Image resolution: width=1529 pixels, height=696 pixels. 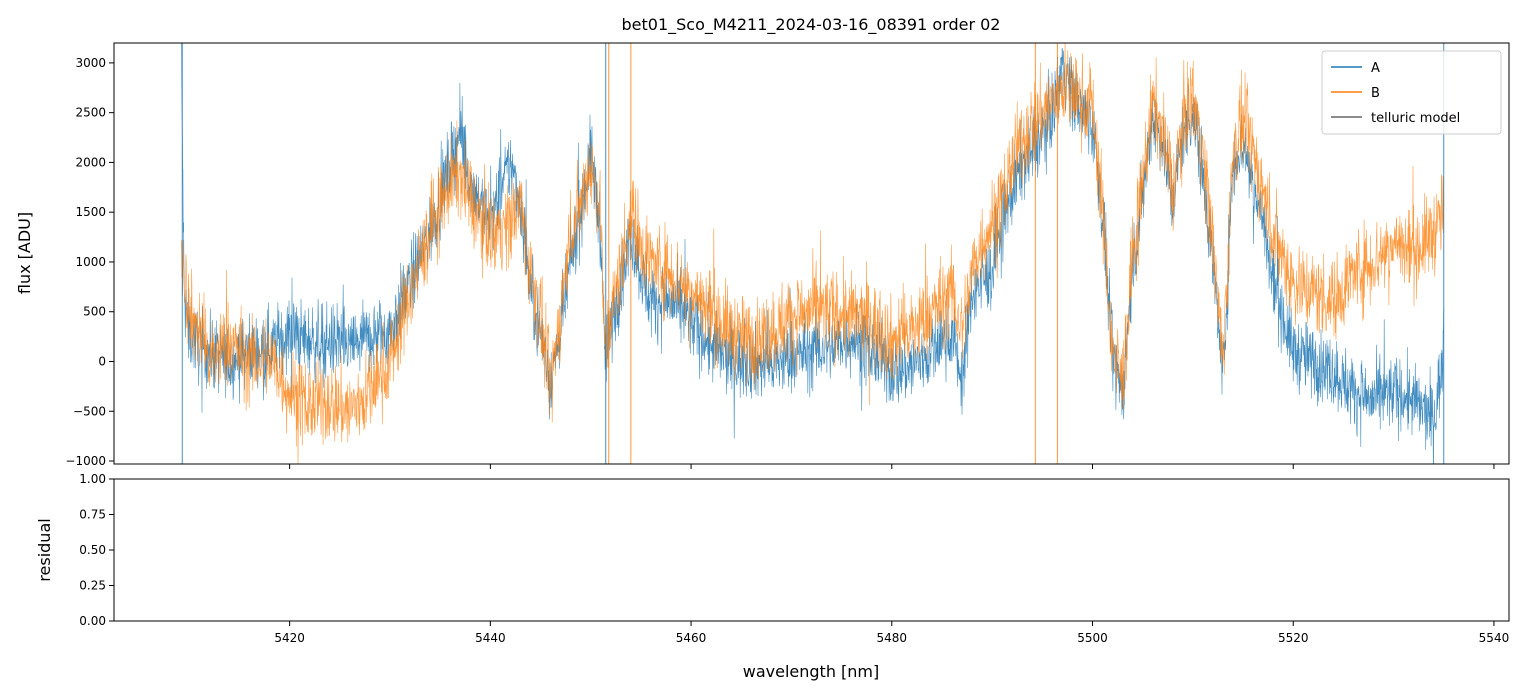 I want to click on flux-y-tick-label: −500, so click(x=89, y=411).